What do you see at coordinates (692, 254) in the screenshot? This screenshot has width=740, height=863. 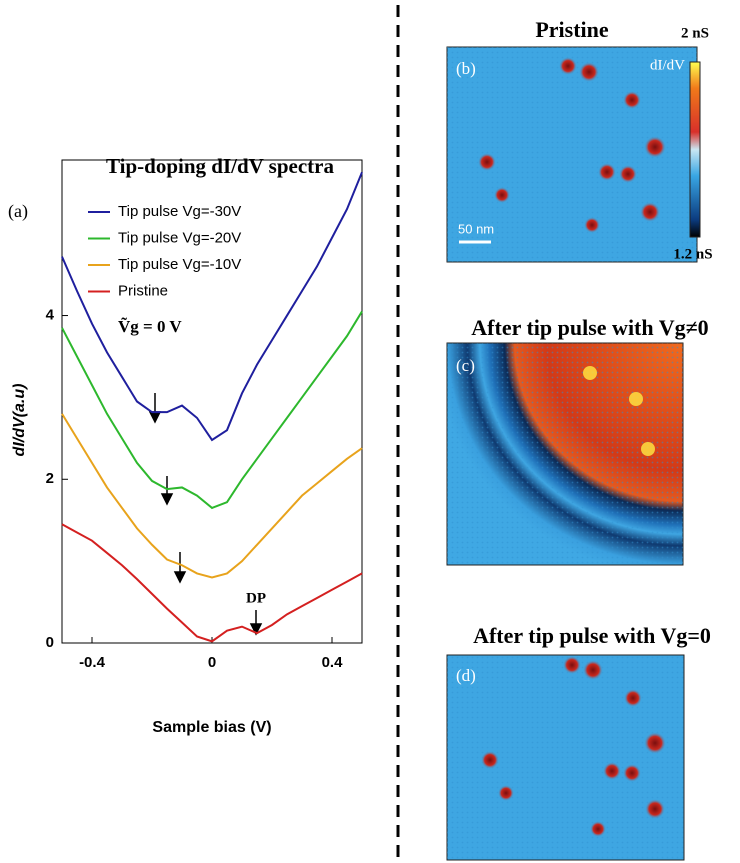 I see `colorbar-min: 1.2 nS` at bounding box center [692, 254].